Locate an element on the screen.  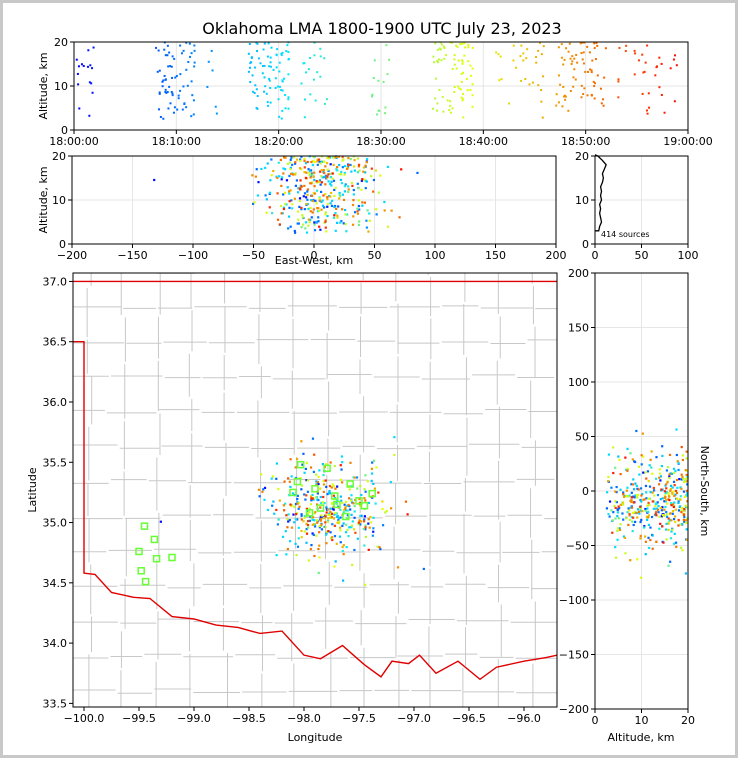
lma-station-marker is located at coordinates (144, 526).